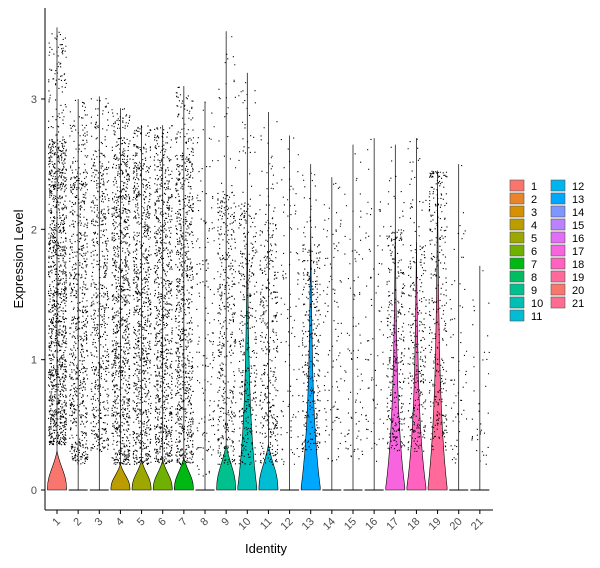 The width and height of the screenshot is (600, 568). I want to click on x-tick-label: 8, so click(204, 522).